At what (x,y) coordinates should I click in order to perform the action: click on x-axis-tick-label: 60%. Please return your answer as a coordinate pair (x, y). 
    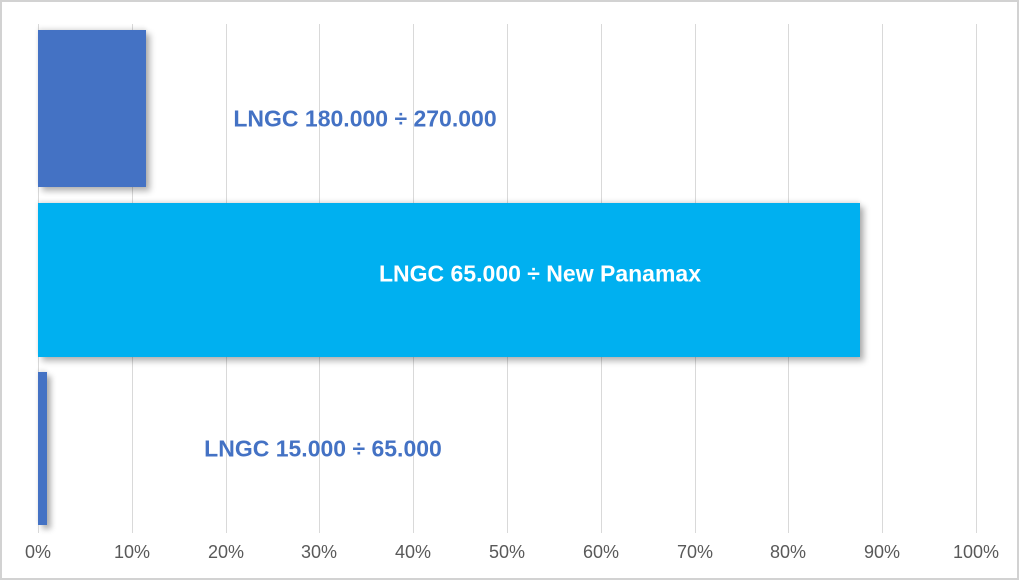
    Looking at the image, I should click on (601, 552).